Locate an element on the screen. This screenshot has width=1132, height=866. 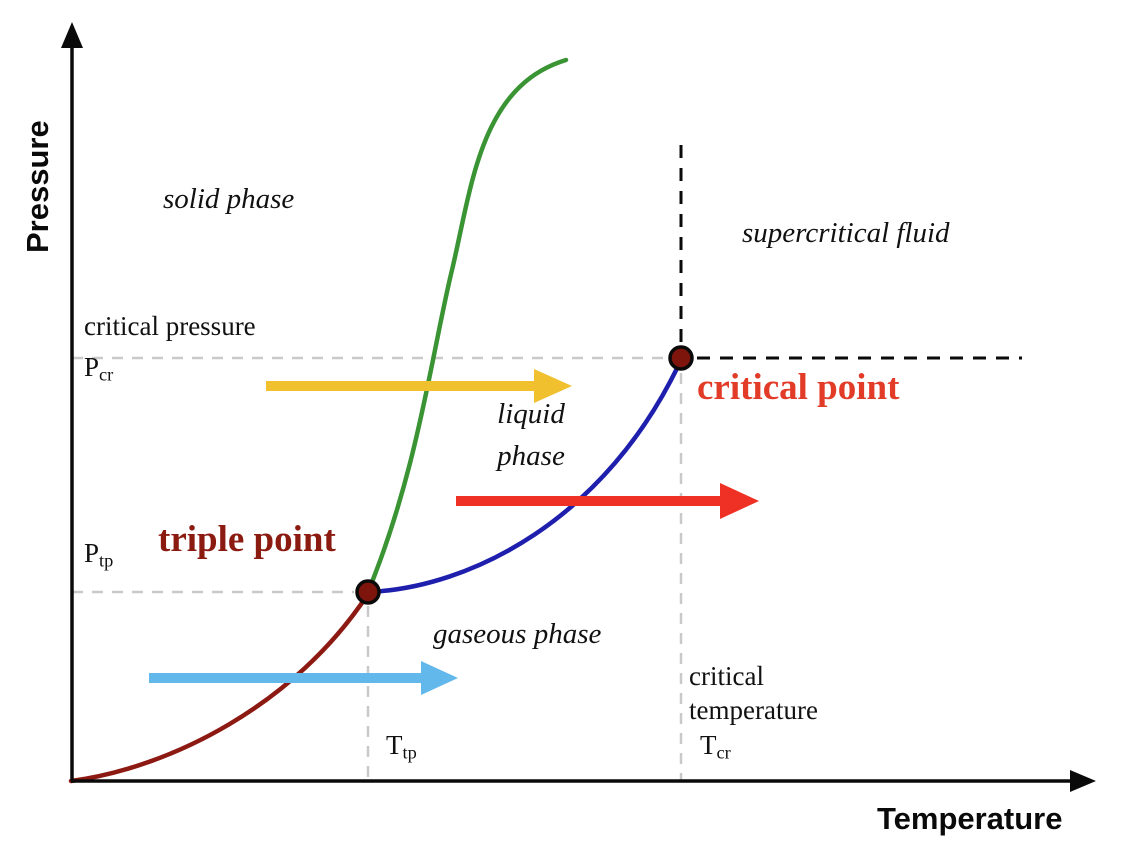
t-tp-label: Ttp is located at coordinates (401, 747).